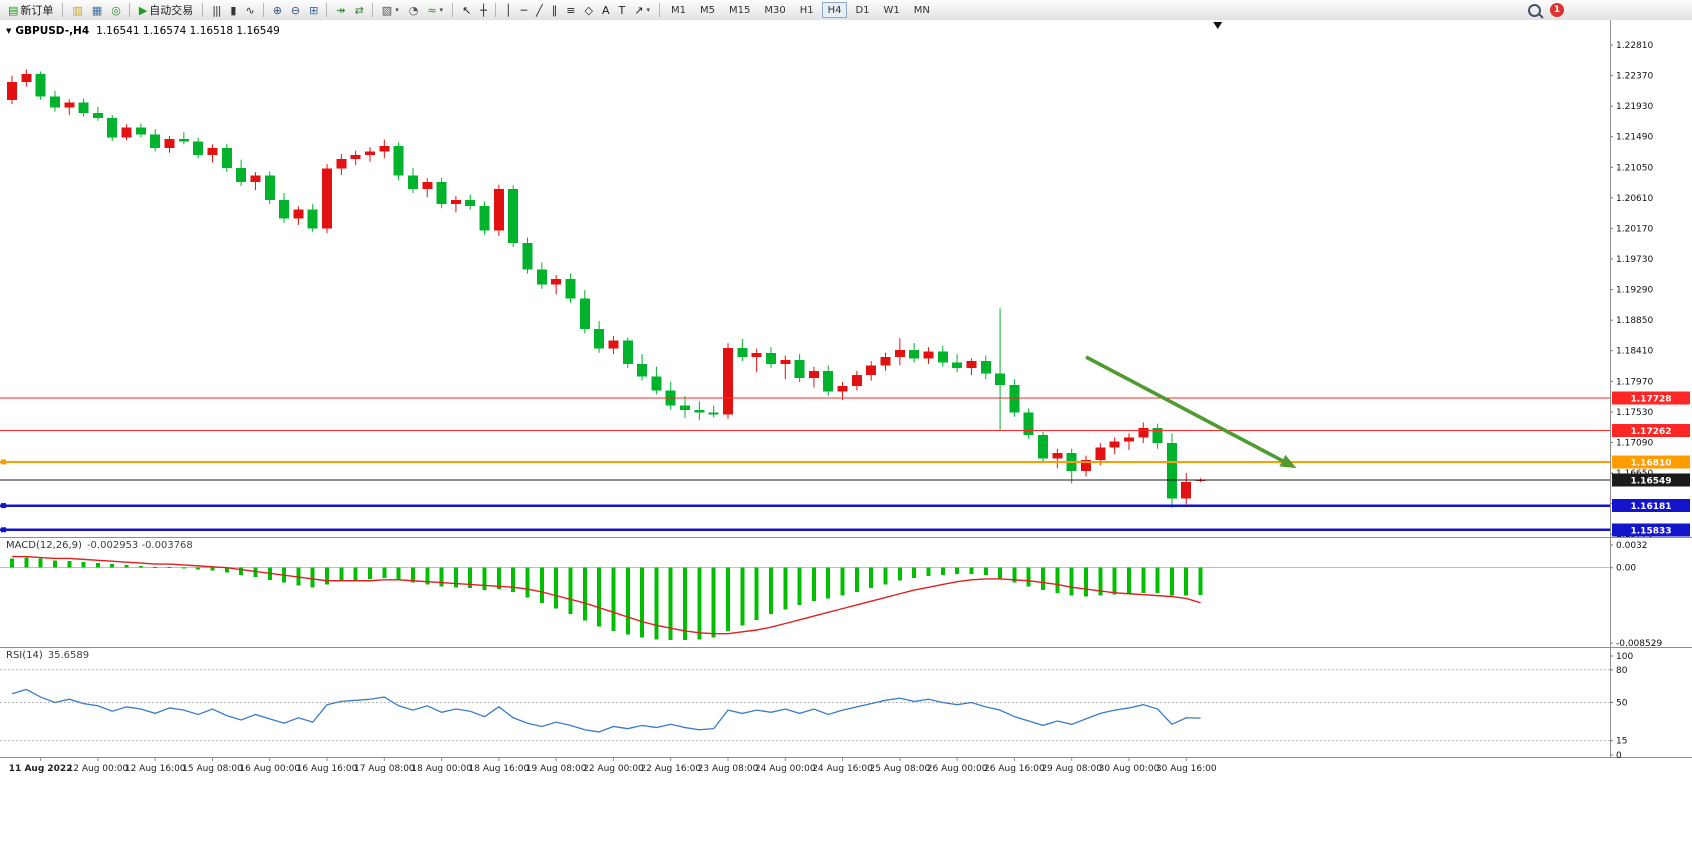 The height and width of the screenshot is (844, 1692). I want to click on vertical-line-button: │, so click(508, 10).